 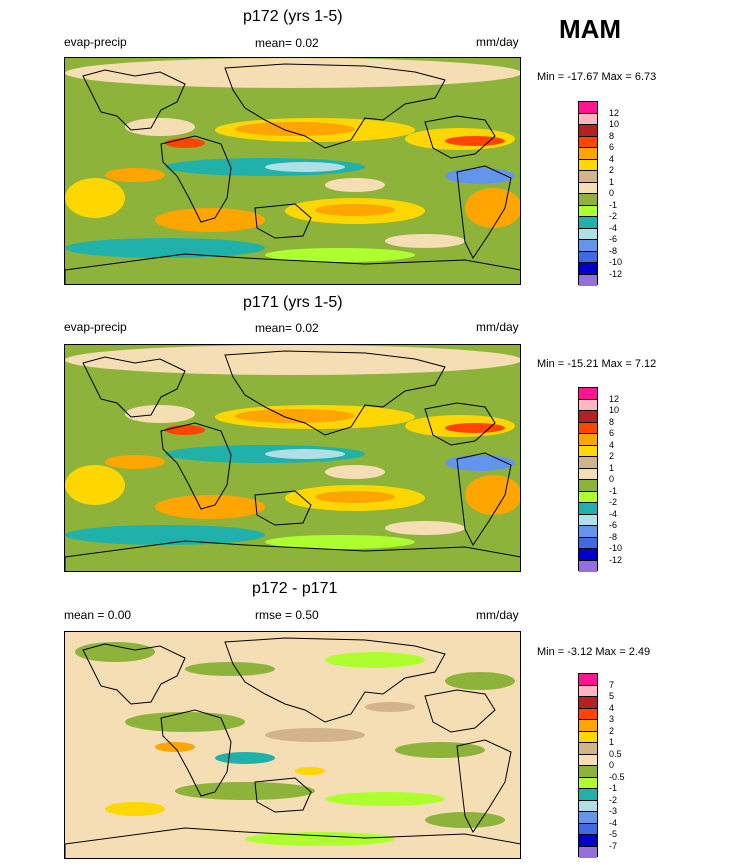 I want to click on colorbar-tick-label: 0.5, so click(x=615, y=753).